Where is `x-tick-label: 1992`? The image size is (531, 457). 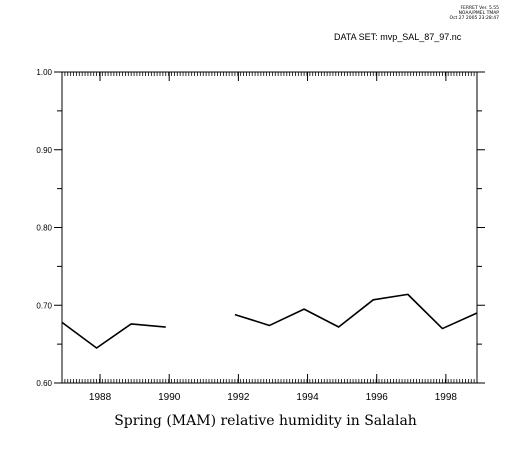
x-tick-label: 1992 is located at coordinates (238, 397).